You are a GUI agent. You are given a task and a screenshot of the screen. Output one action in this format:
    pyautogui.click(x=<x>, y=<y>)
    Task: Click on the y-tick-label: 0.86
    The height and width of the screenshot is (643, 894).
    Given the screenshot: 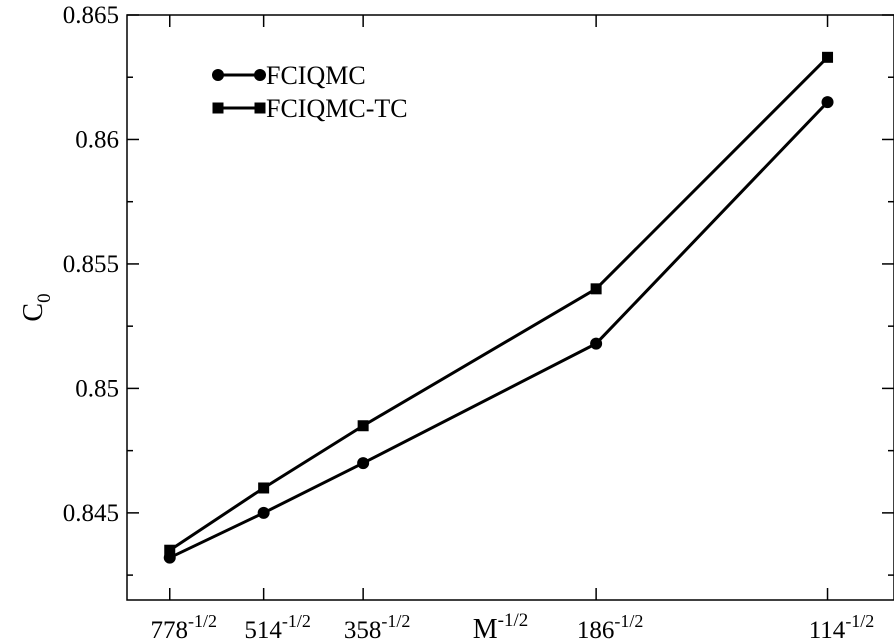 What is the action you would take?
    pyautogui.click(x=97, y=139)
    